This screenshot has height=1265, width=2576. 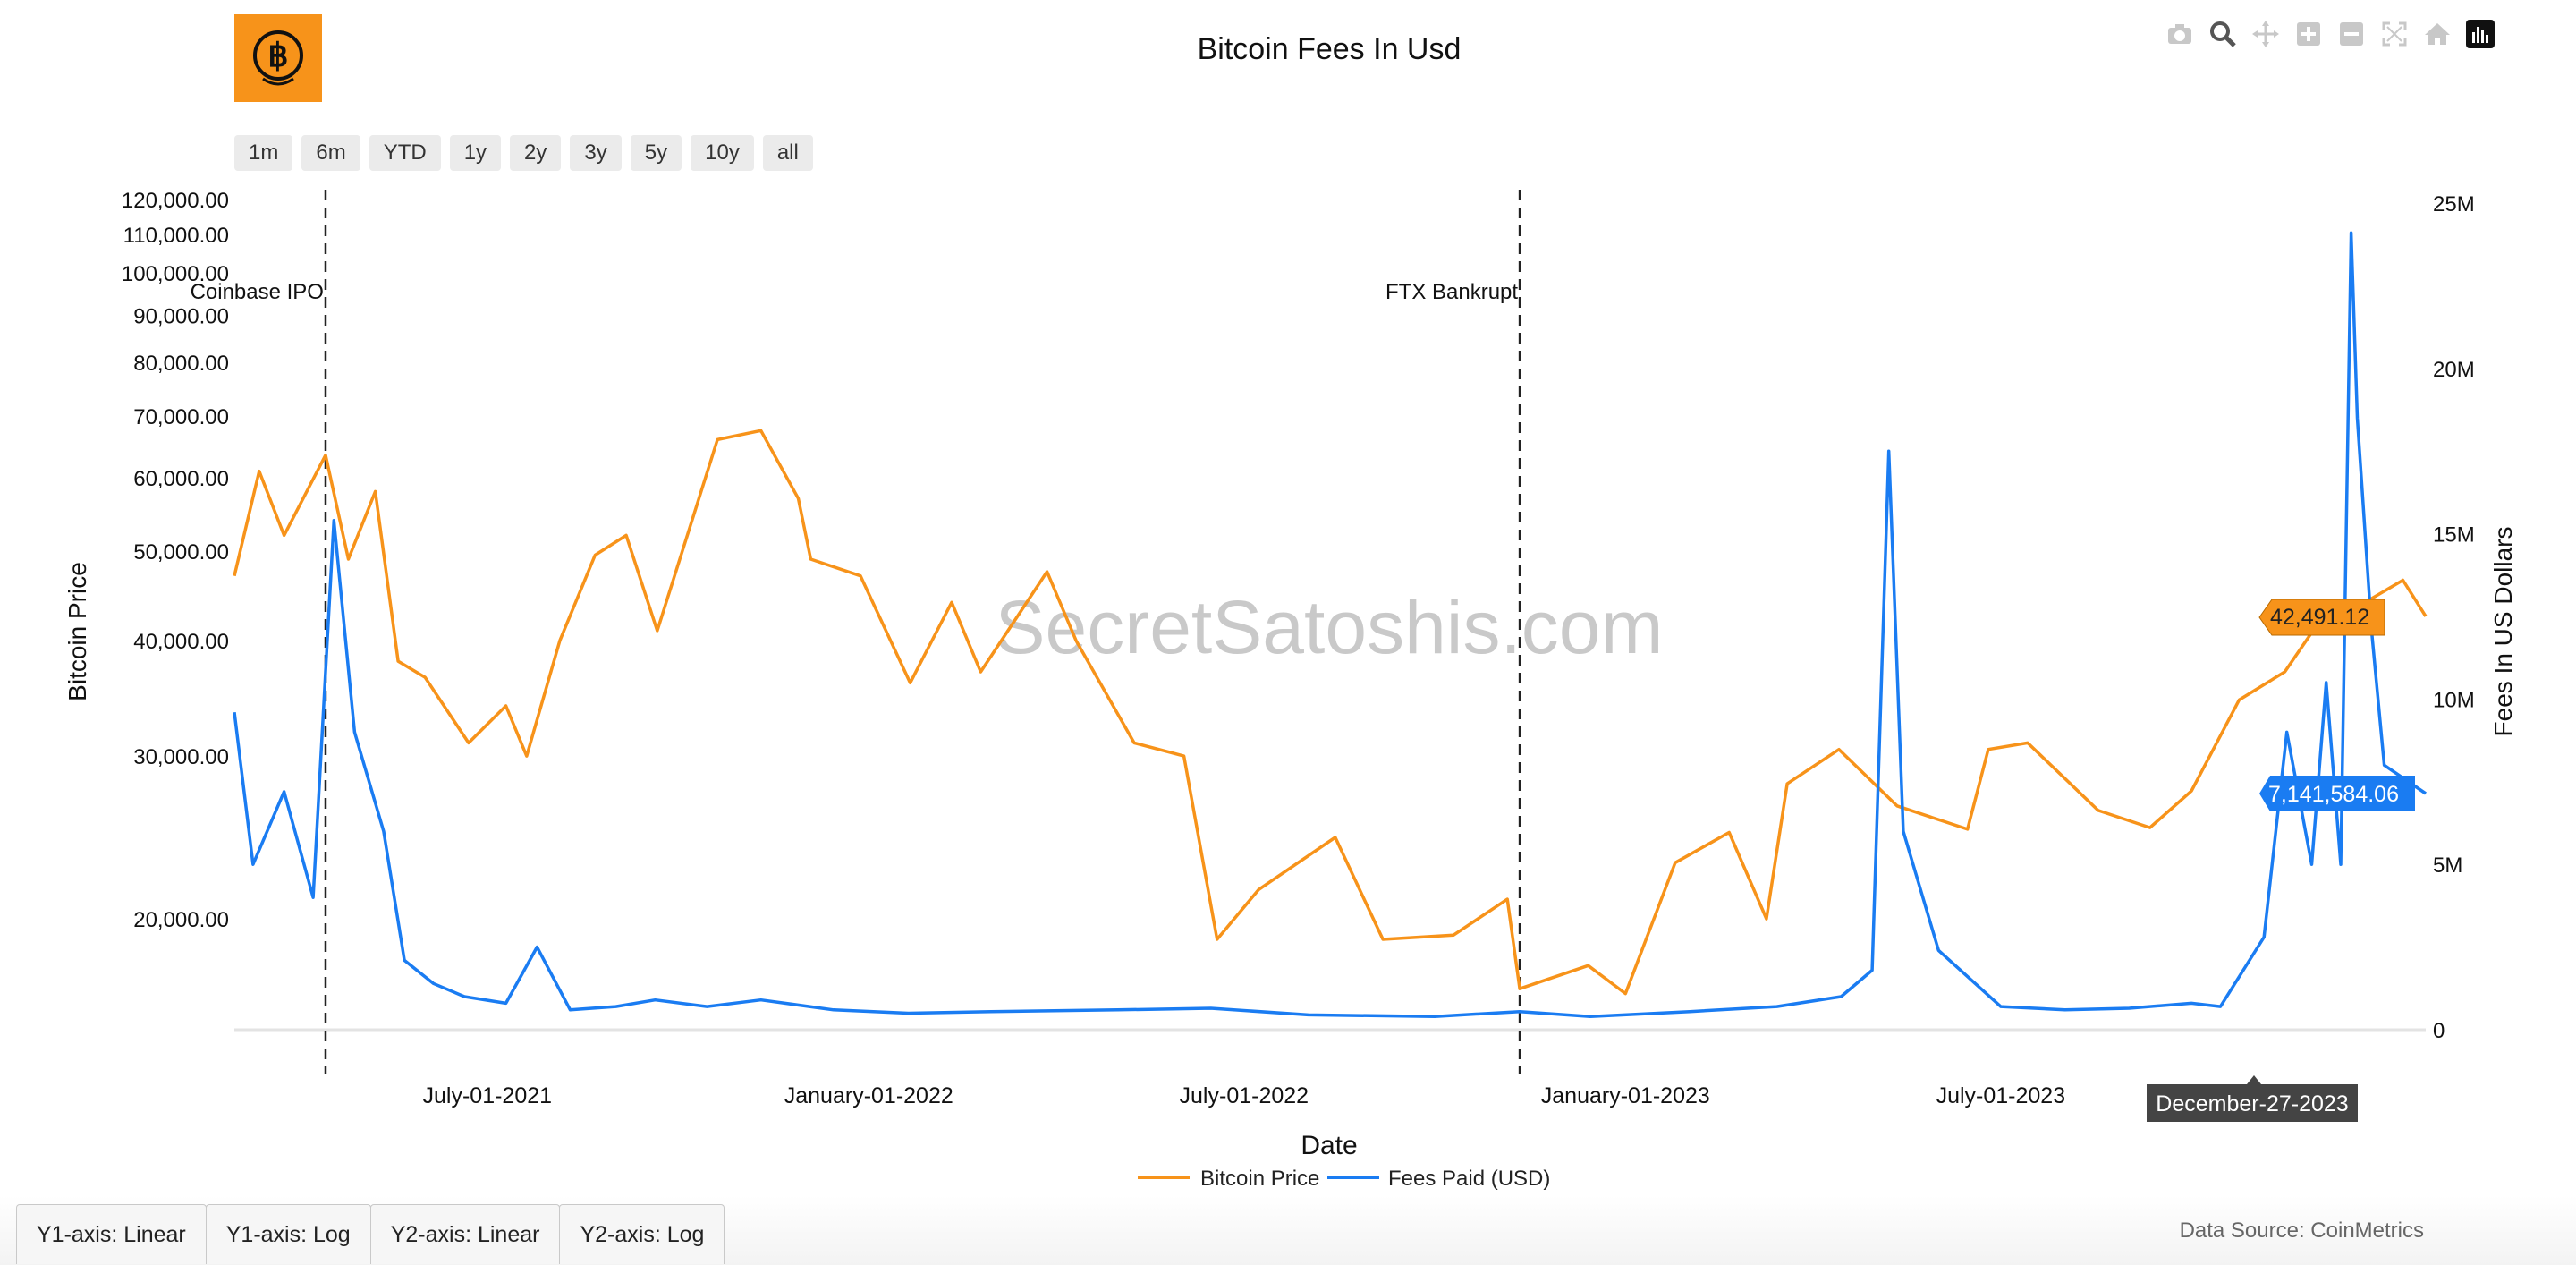 What do you see at coordinates (405, 153) in the screenshot?
I see `range-button-ytd: YTD` at bounding box center [405, 153].